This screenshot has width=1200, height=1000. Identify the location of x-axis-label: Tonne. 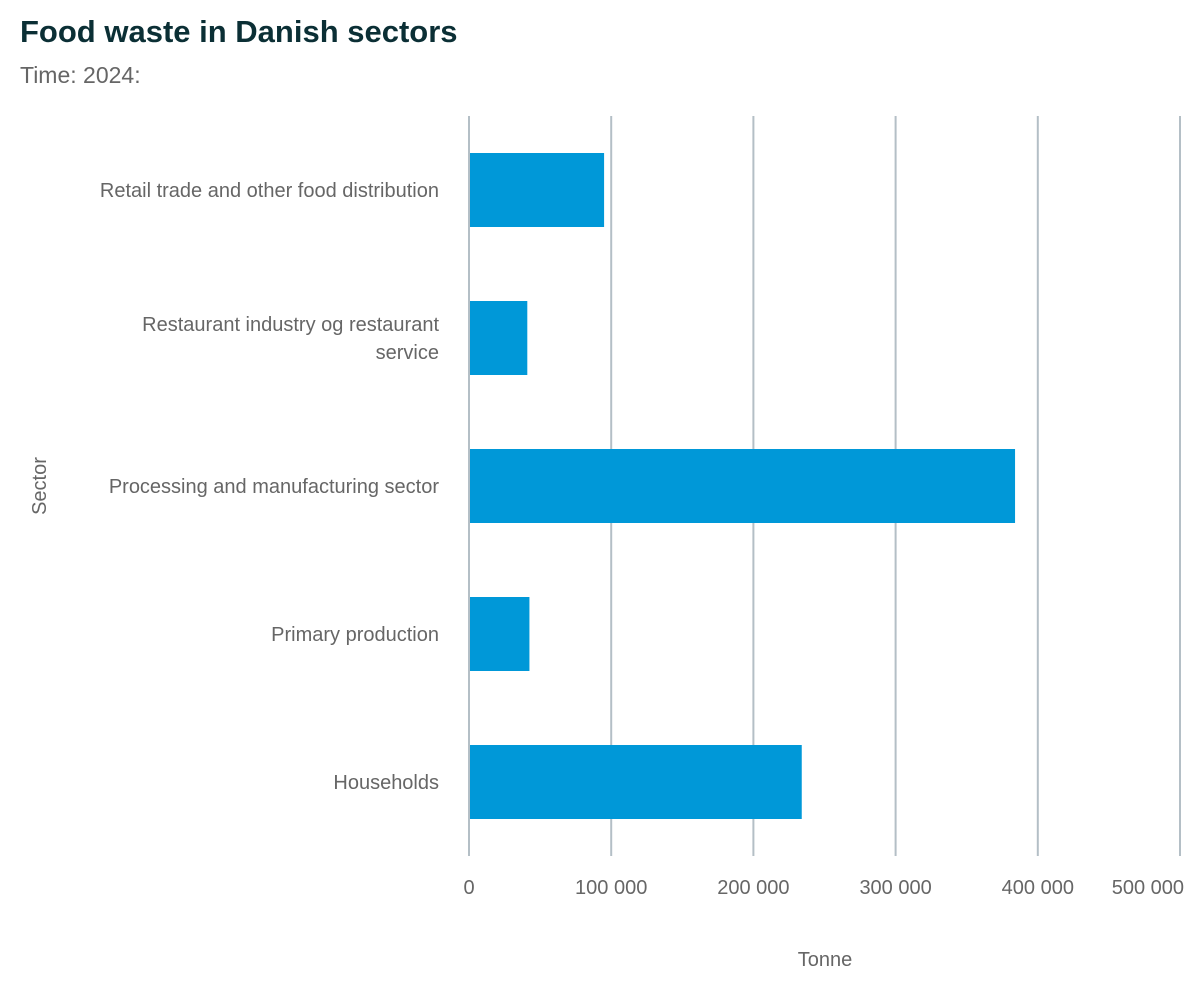
(825, 960).